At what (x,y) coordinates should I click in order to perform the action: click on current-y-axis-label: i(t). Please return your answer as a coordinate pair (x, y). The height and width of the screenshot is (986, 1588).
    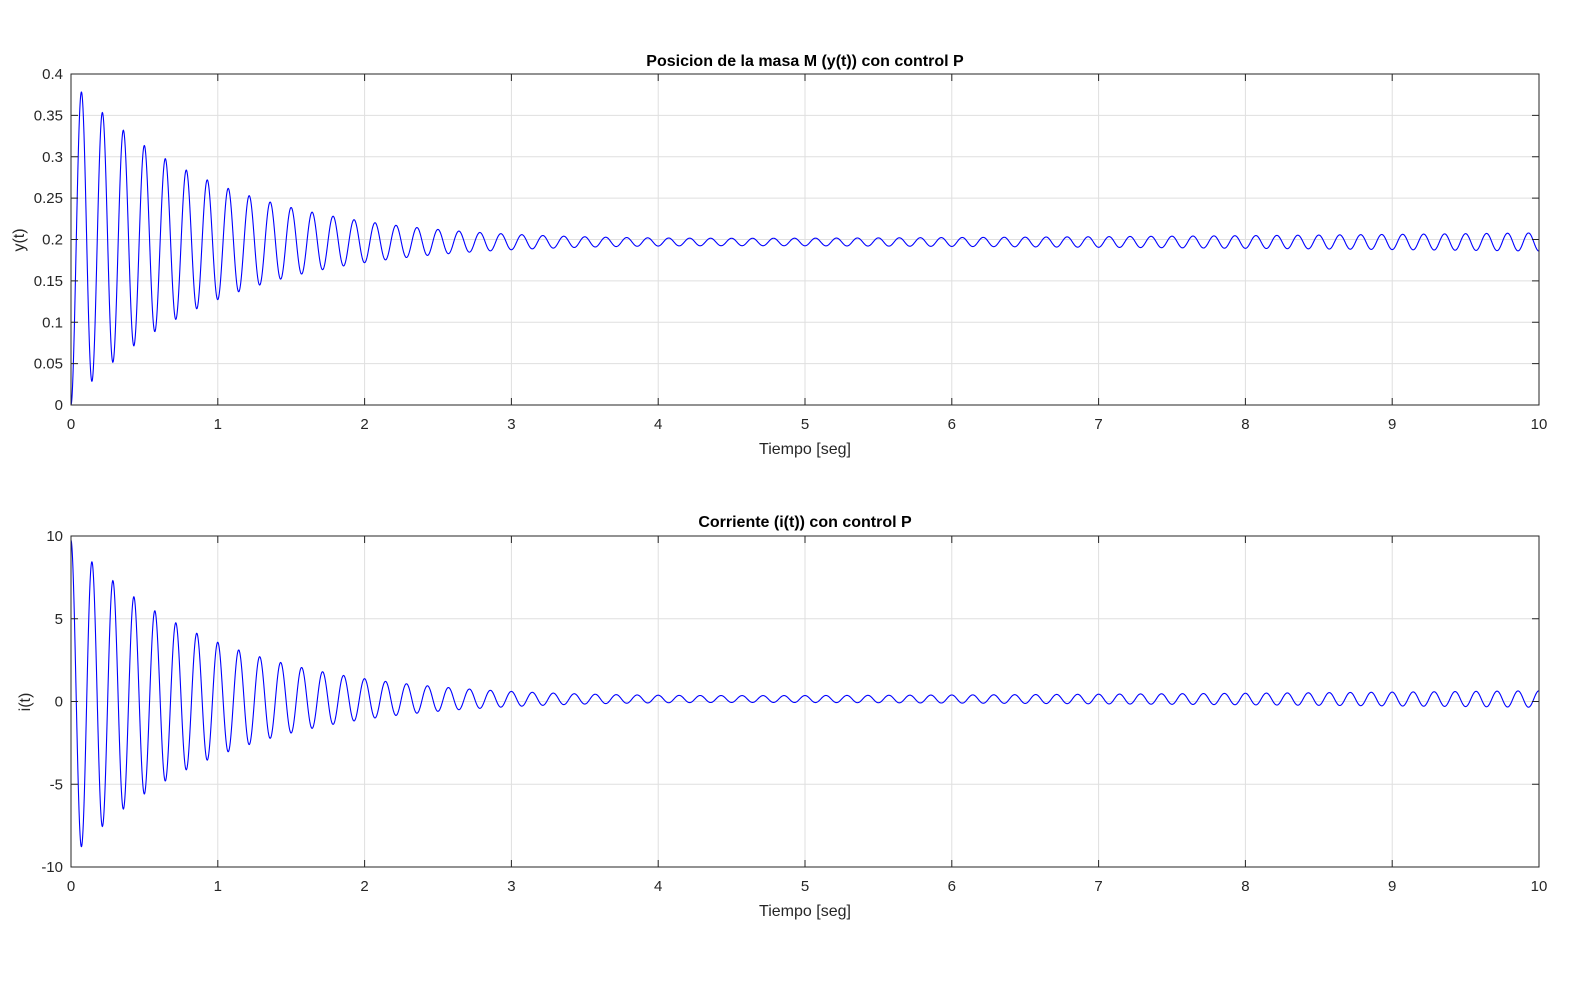
    Looking at the image, I should click on (25, 702).